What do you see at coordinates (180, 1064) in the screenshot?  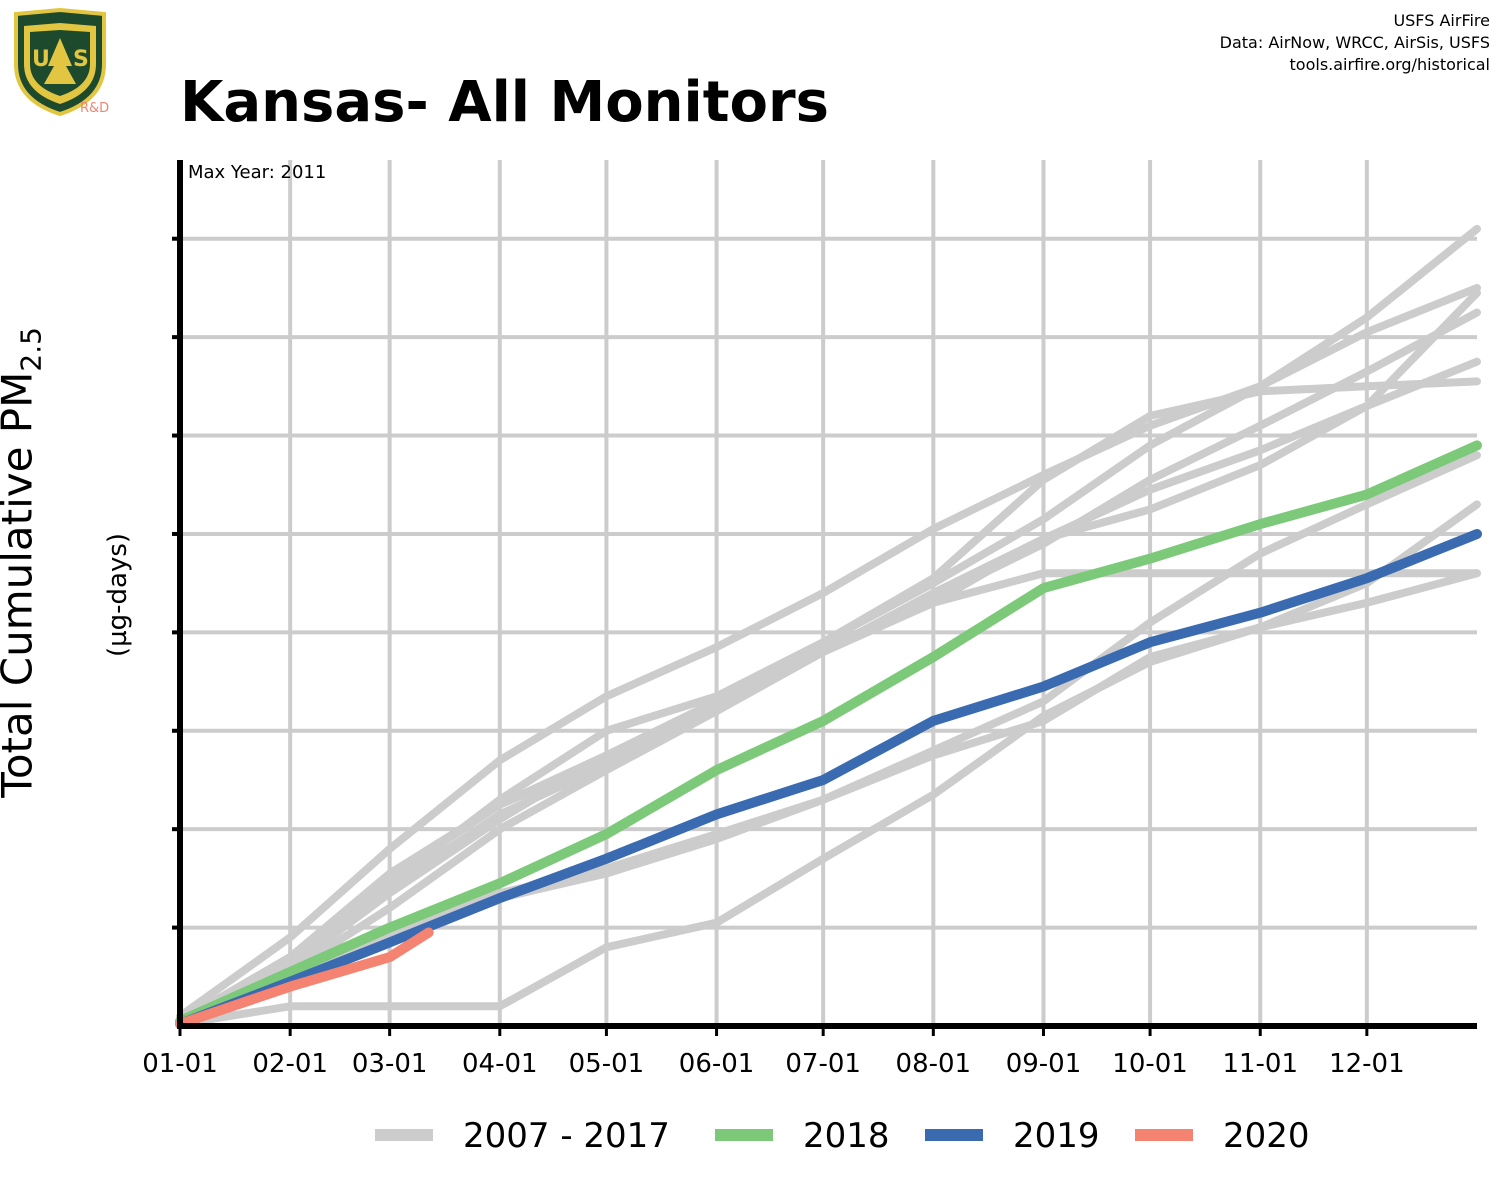 I see `x-tick-label: 01-01` at bounding box center [180, 1064].